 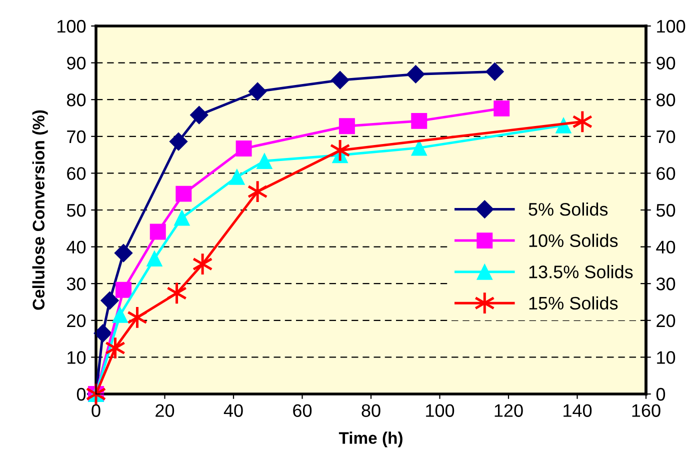 I want to click on x-tick-label: 100, so click(x=440, y=410).